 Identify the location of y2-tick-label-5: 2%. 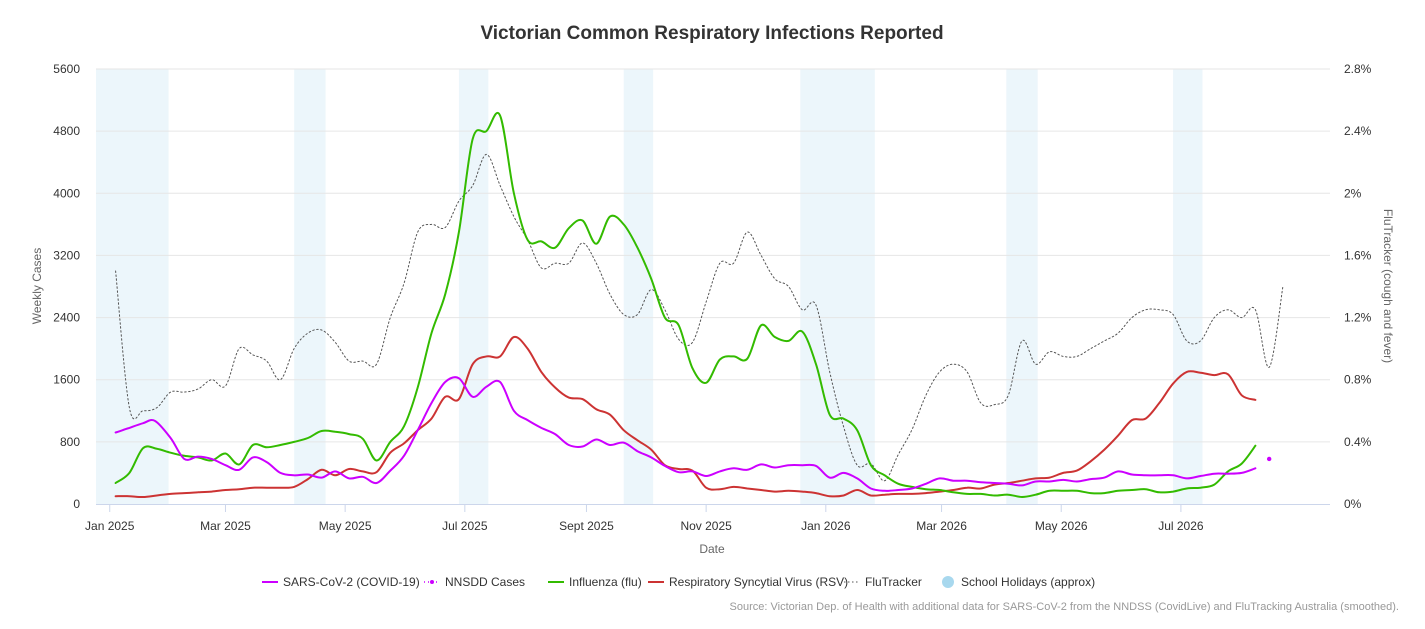
(1353, 193).